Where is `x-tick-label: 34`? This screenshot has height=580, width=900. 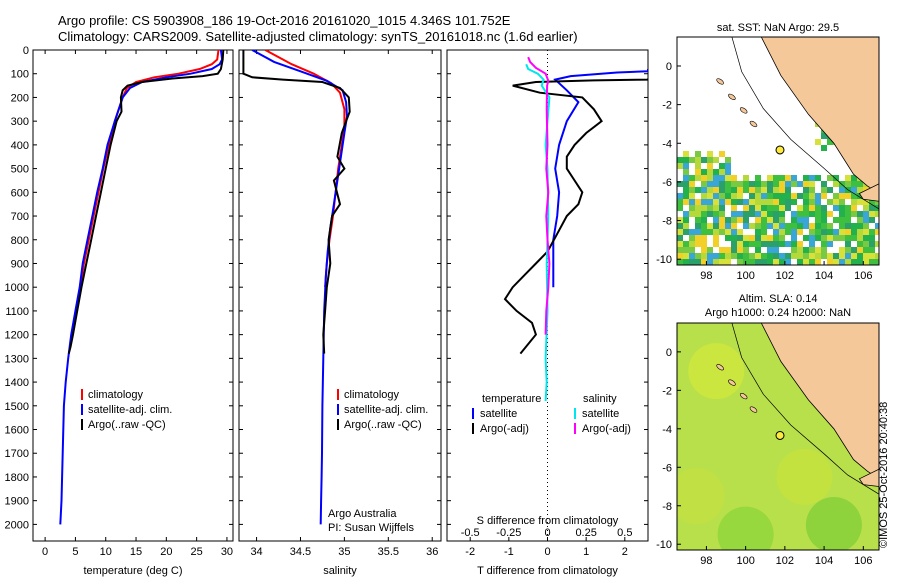
x-tick-label: 34 is located at coordinates (256, 552).